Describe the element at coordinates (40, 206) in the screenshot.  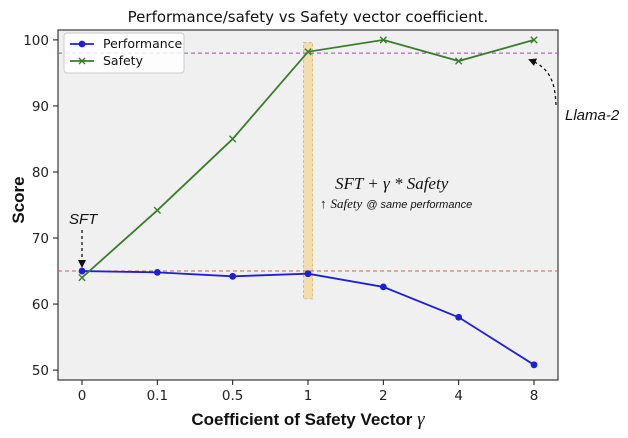
I see `y-tick-layer: 50 60 70 80 90 100` at that location.